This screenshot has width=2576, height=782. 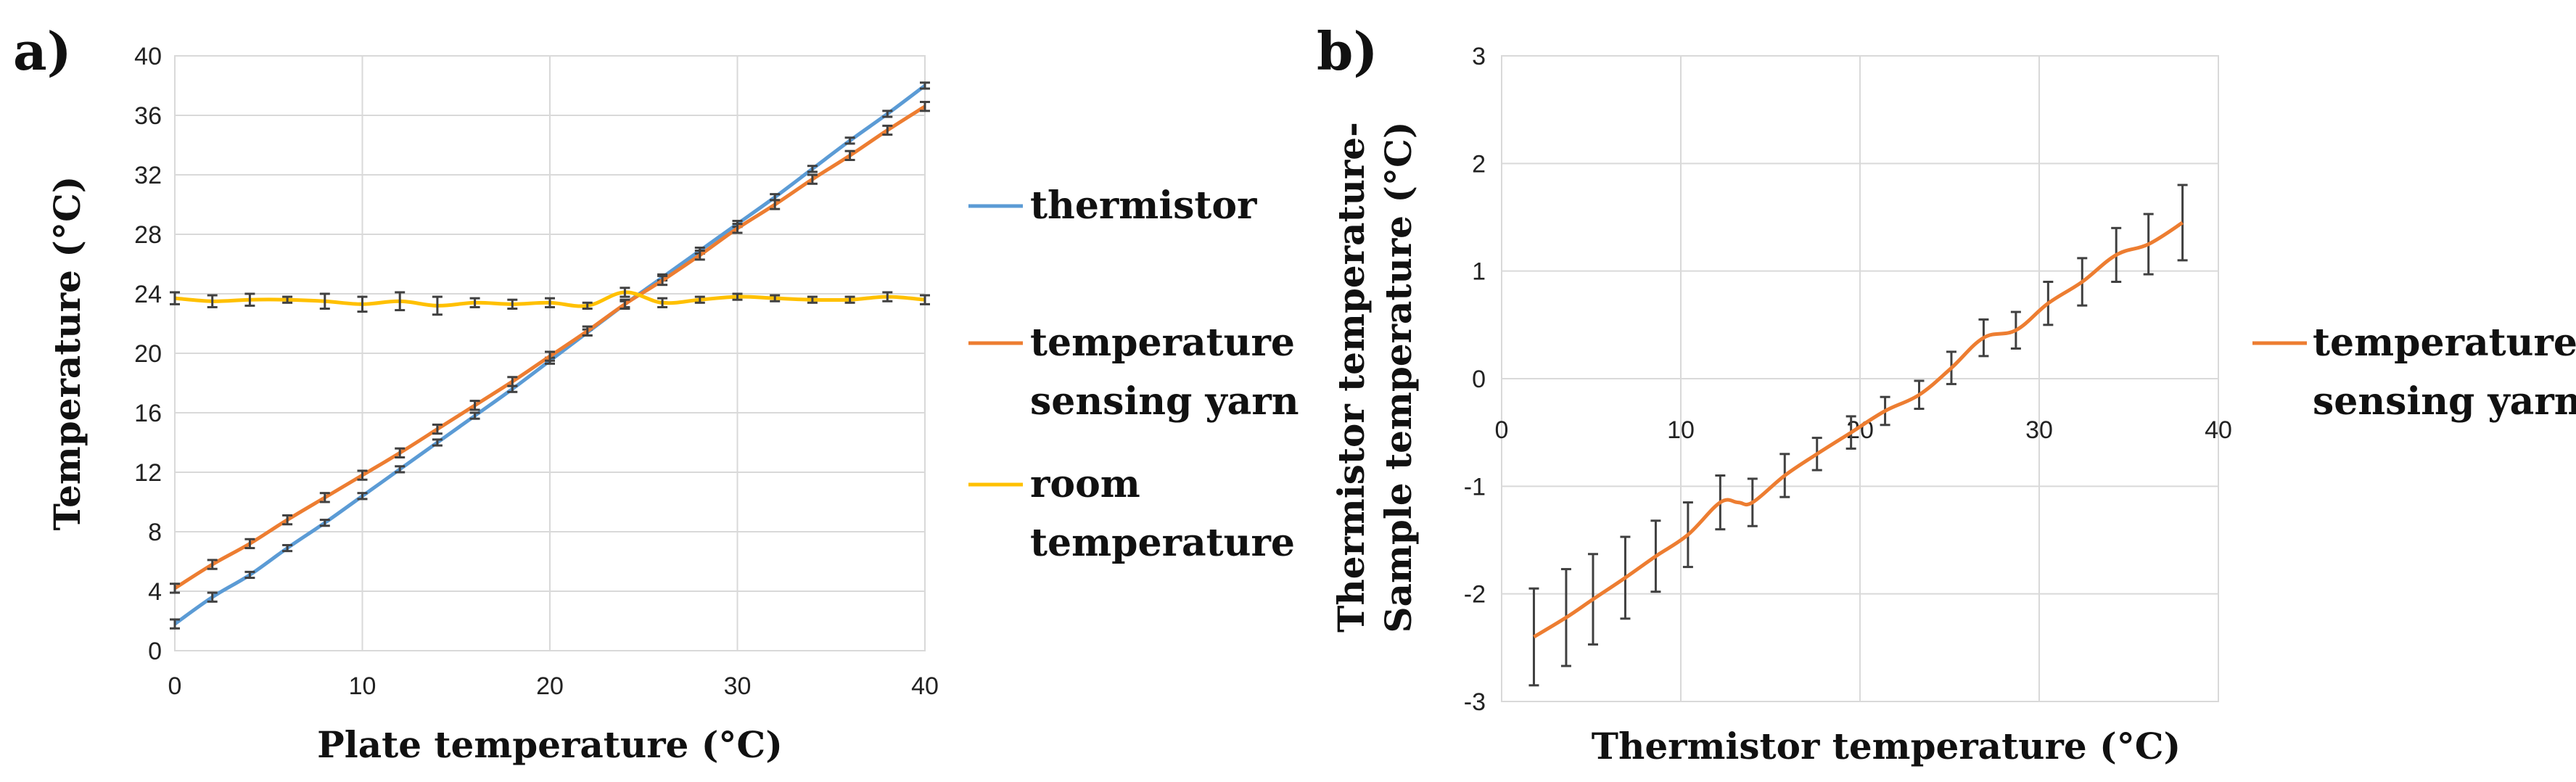 I want to click on legend-label-yarn-b: temperature sensing yarn, so click(x=2444, y=372).